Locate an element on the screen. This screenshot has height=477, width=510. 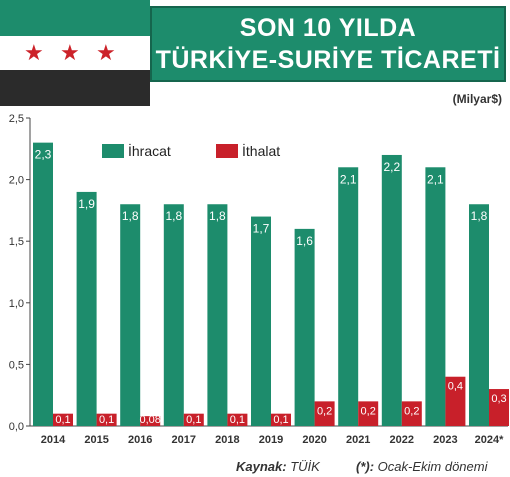
y-tick-label: 2,0 is located at coordinates (16, 181).